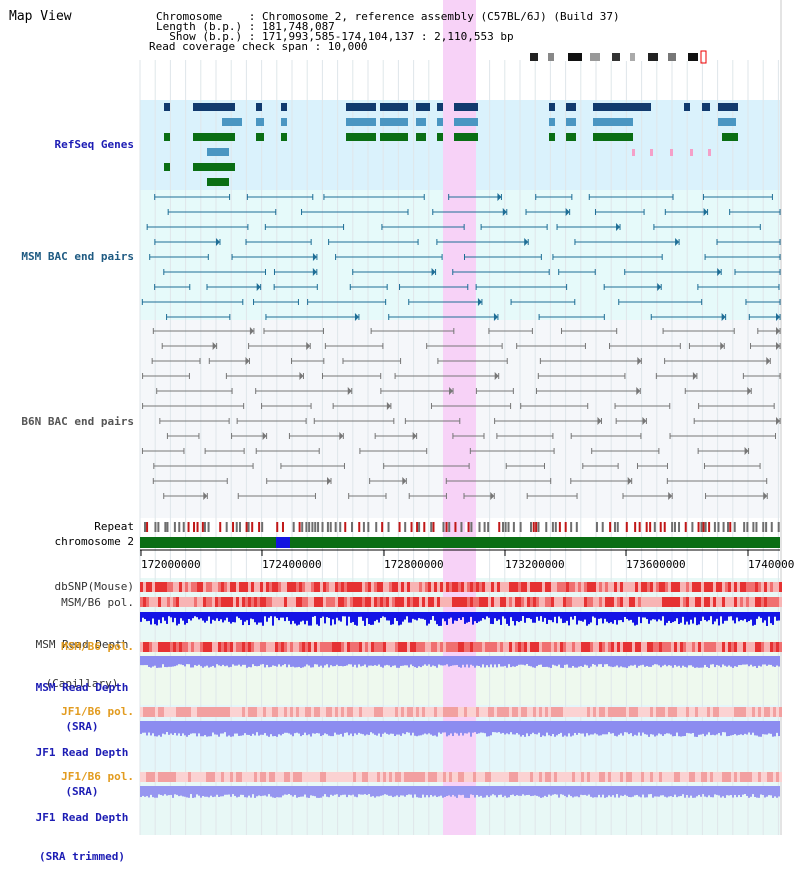 The height and width of the screenshot is (889, 800). What do you see at coordinates (77, 256) in the screenshot?
I see `track-label-msm-bac: MSM BAC end pairs` at bounding box center [77, 256].